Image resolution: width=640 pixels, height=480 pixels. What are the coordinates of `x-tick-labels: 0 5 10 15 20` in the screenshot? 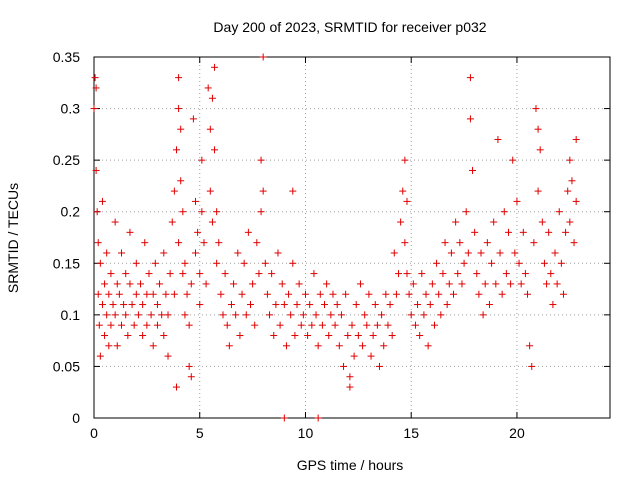 It's located at (307, 433).